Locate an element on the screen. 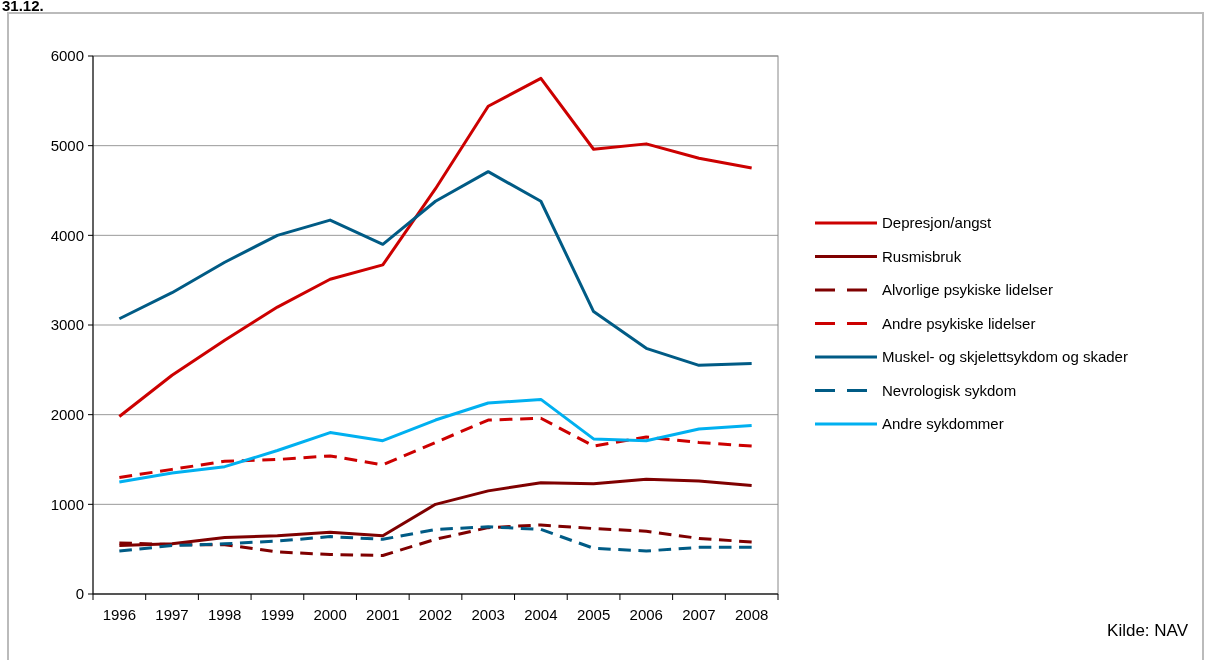 The image size is (1205, 660). y-tick-label: 6000 is located at coordinates (67, 56).